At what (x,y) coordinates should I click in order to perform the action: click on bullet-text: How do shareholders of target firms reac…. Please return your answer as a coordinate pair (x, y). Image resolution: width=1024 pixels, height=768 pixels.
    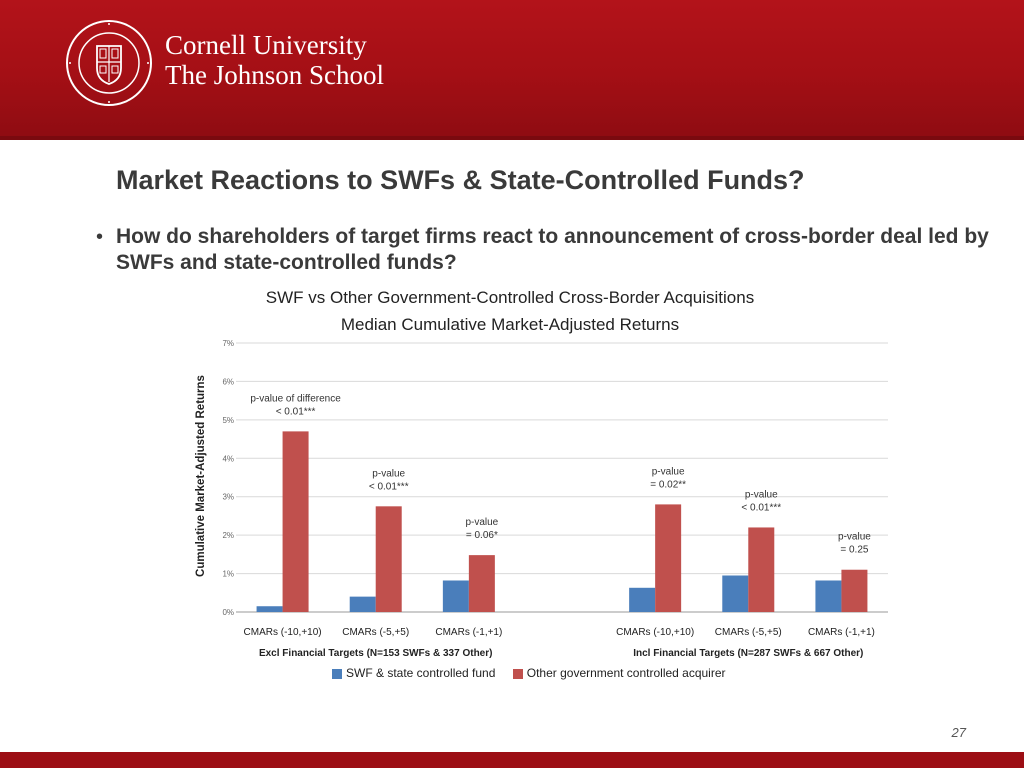
    Looking at the image, I should click on (552, 249).